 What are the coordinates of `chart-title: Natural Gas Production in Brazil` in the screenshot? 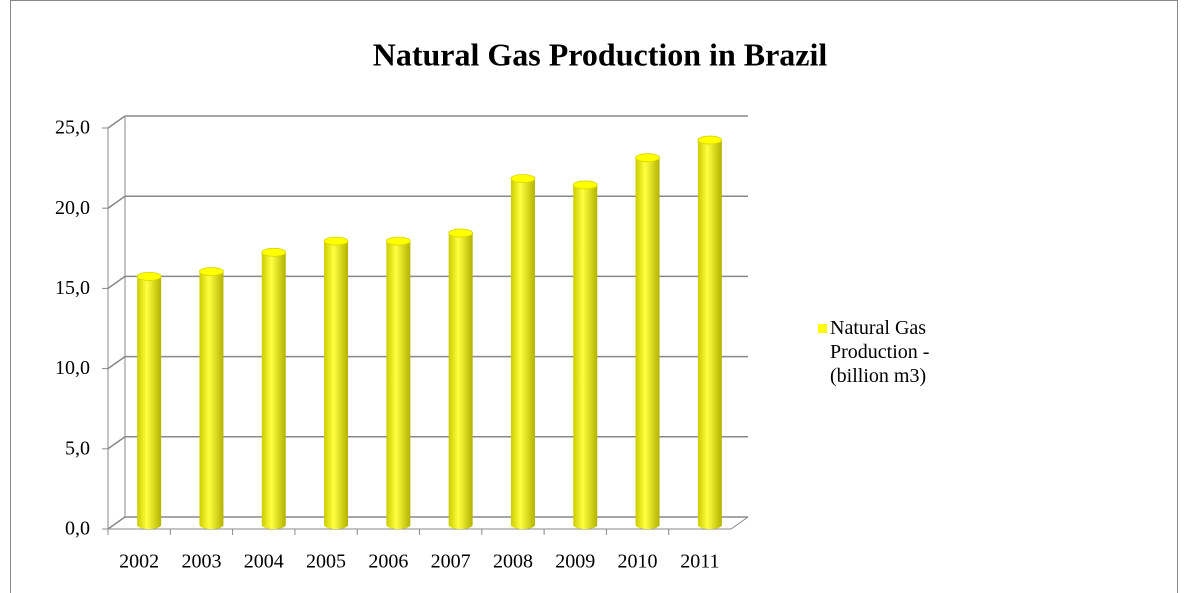 It's located at (600, 54).